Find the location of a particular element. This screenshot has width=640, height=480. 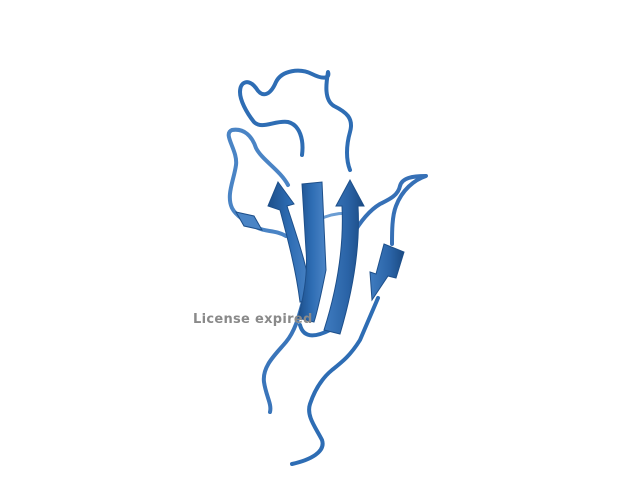

coil-right-loop is located at coordinates (389, 210).